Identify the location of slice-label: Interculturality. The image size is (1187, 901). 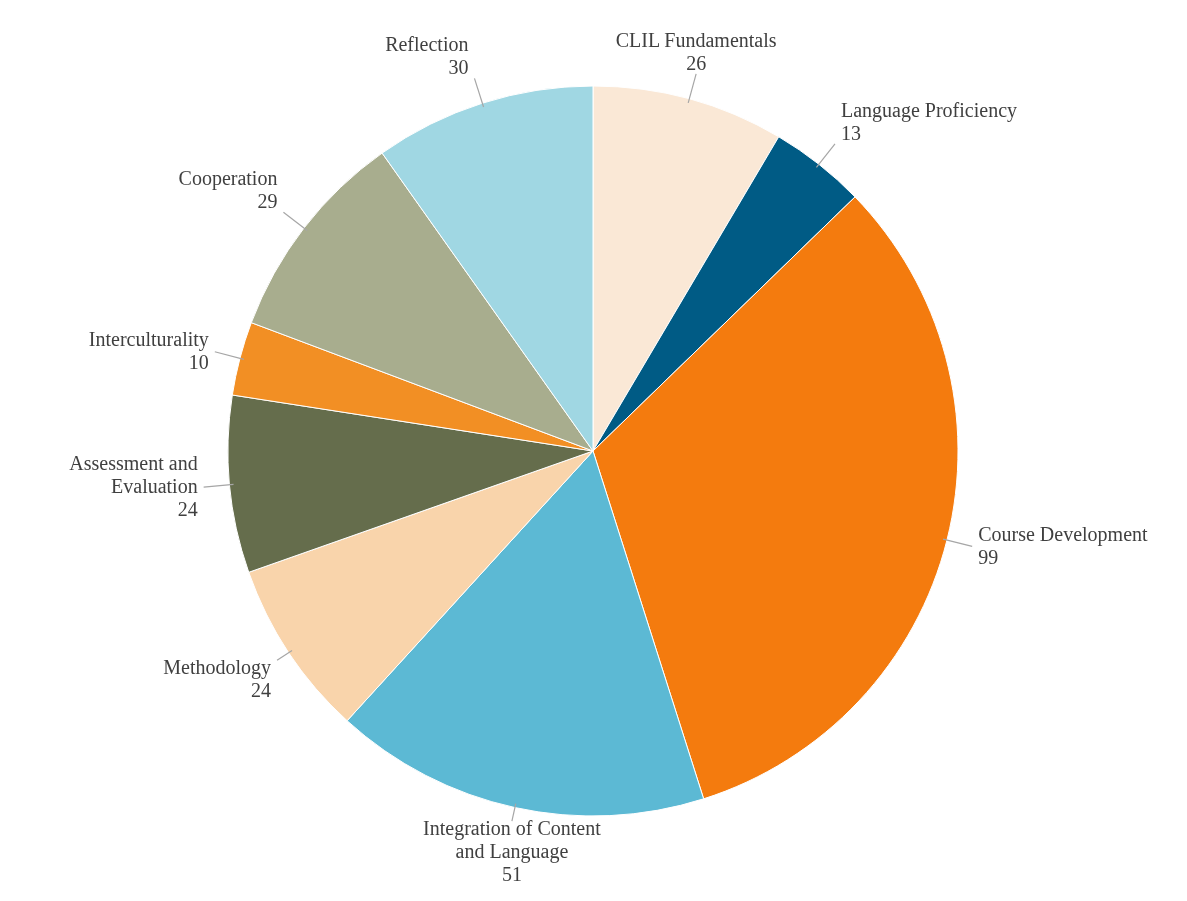
(148, 340).